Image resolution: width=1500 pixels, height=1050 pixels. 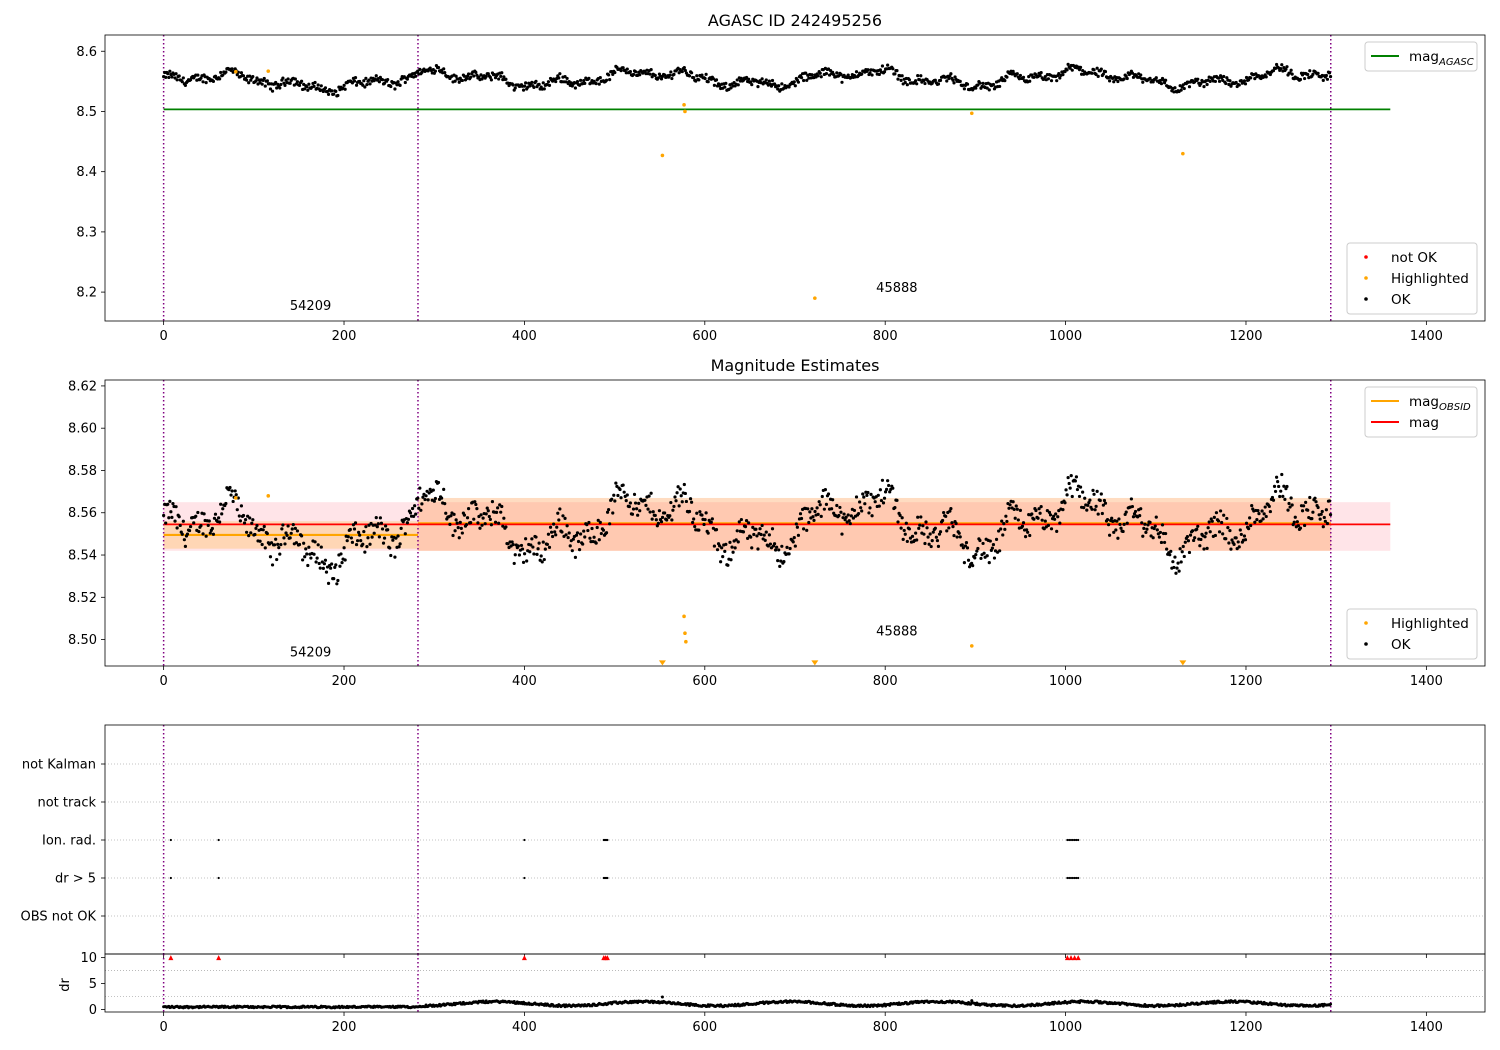 What do you see at coordinates (1074, 840) in the screenshot?
I see `flag-point` at bounding box center [1074, 840].